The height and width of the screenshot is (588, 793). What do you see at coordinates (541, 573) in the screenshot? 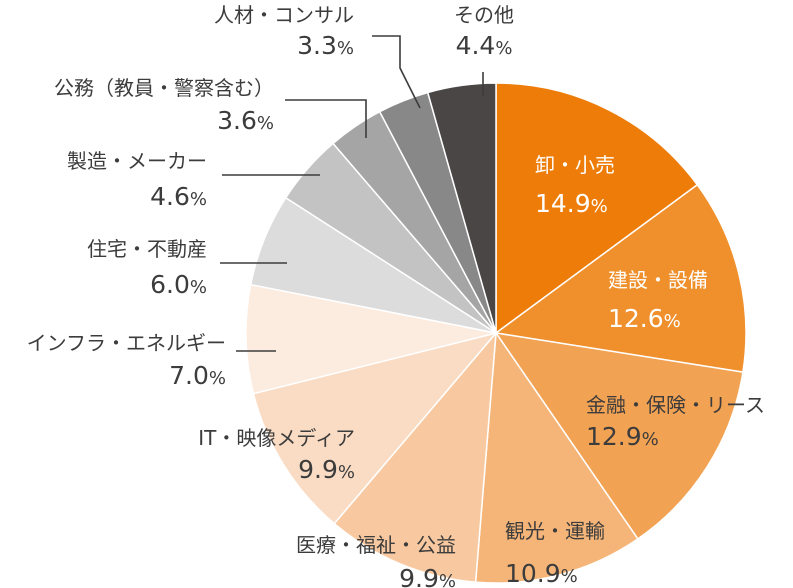
I see `slice-label-value: 10.9%` at bounding box center [541, 573].